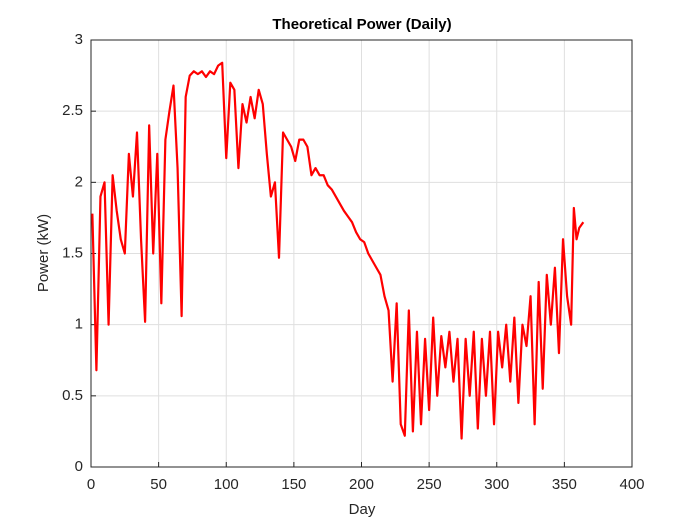  Describe the element at coordinates (631, 484) in the screenshot. I see `x-tick-label: 400` at that location.